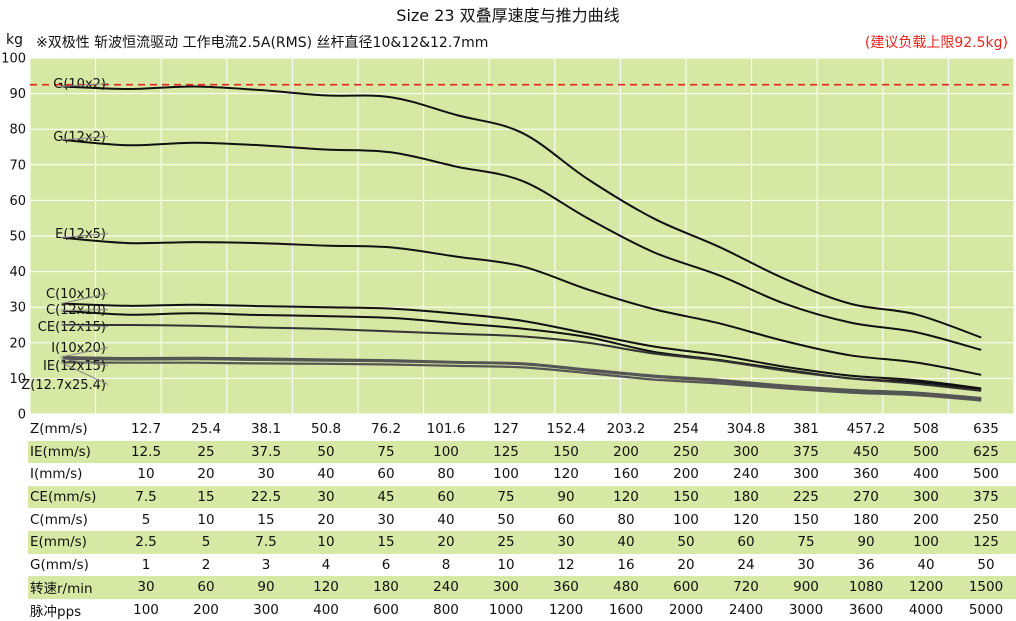  What do you see at coordinates (72, 452) in the screenshot?
I see `row-label: IE(mm/s)` at bounding box center [72, 452].